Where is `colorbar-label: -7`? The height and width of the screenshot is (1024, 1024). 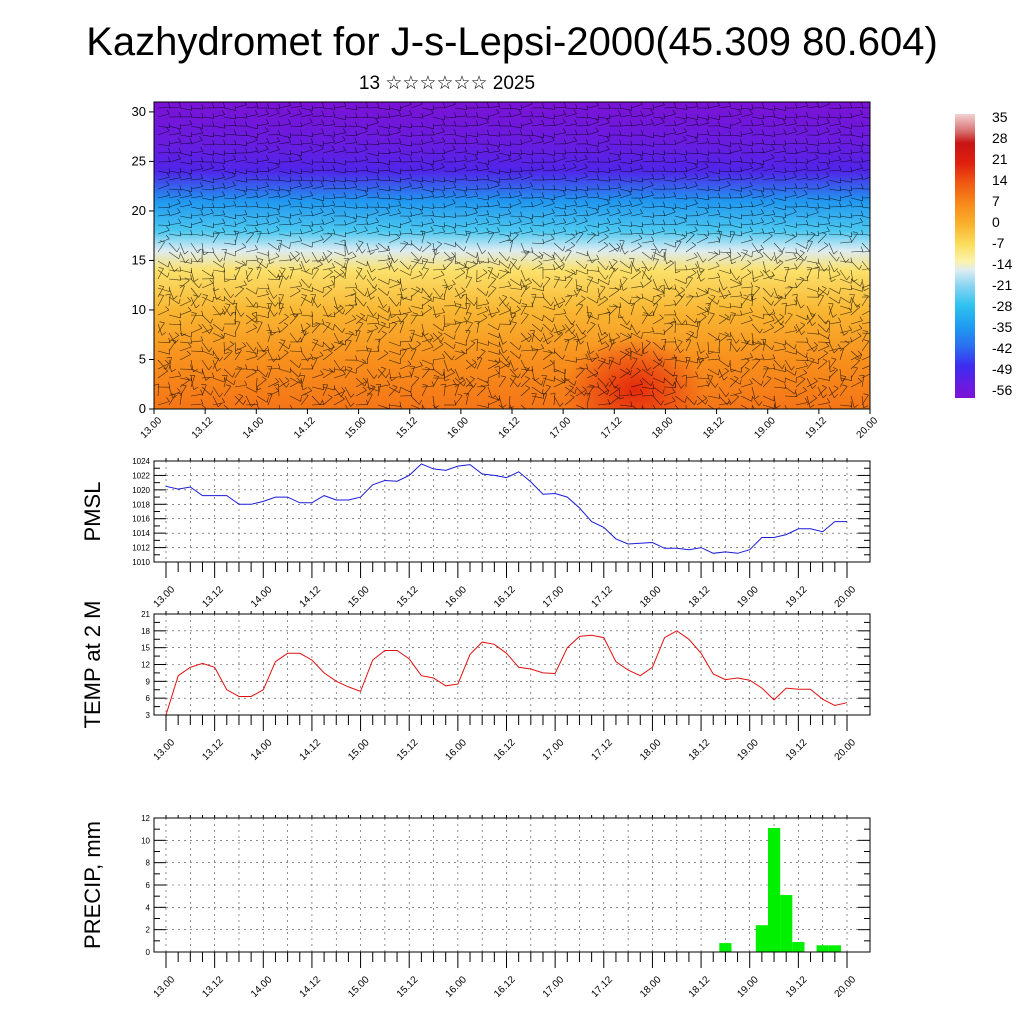 colorbar-label: -7 is located at coordinates (998, 243).